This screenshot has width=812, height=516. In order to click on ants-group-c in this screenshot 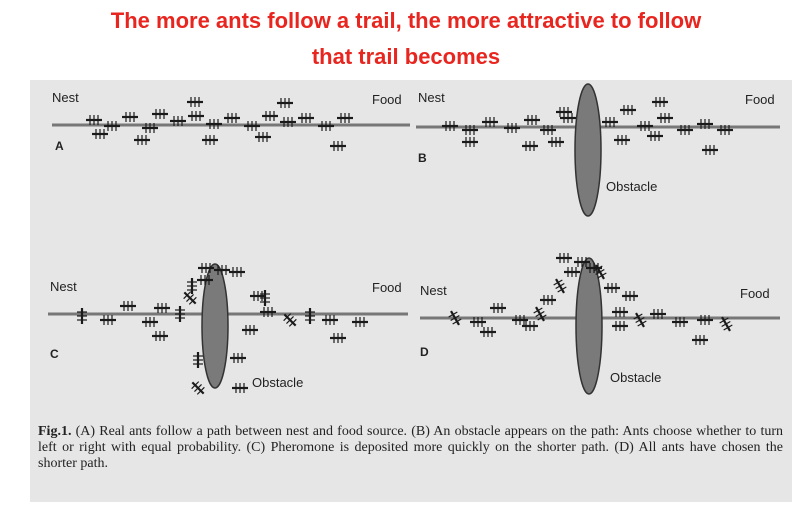, I will do `click(222, 329)`.